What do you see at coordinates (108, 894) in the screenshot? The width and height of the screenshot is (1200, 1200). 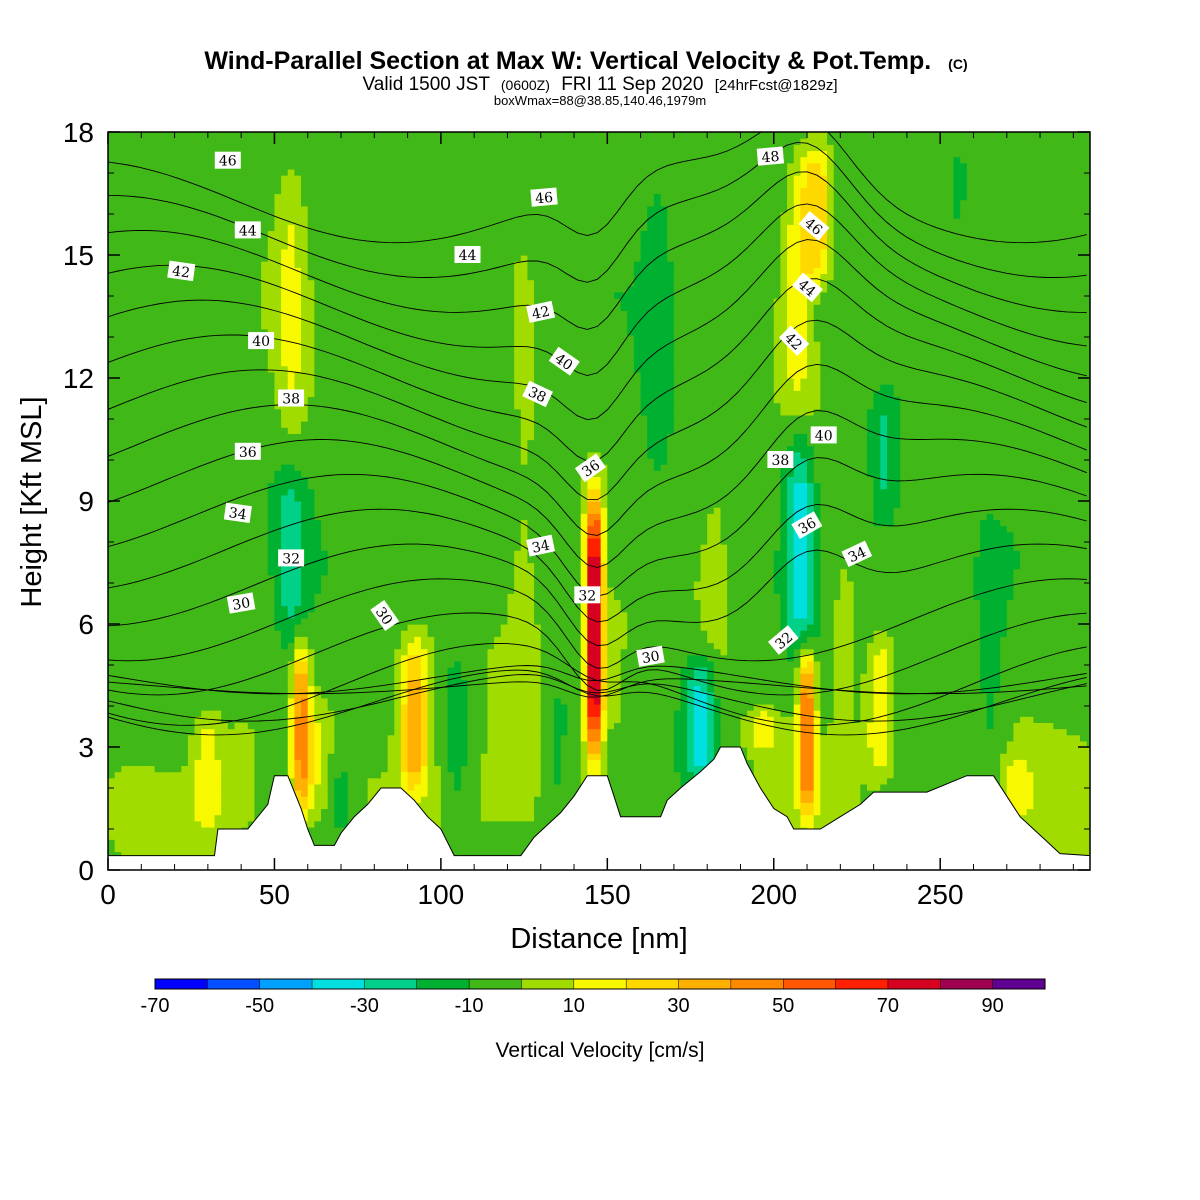 I see `x-tick-label: 0` at bounding box center [108, 894].